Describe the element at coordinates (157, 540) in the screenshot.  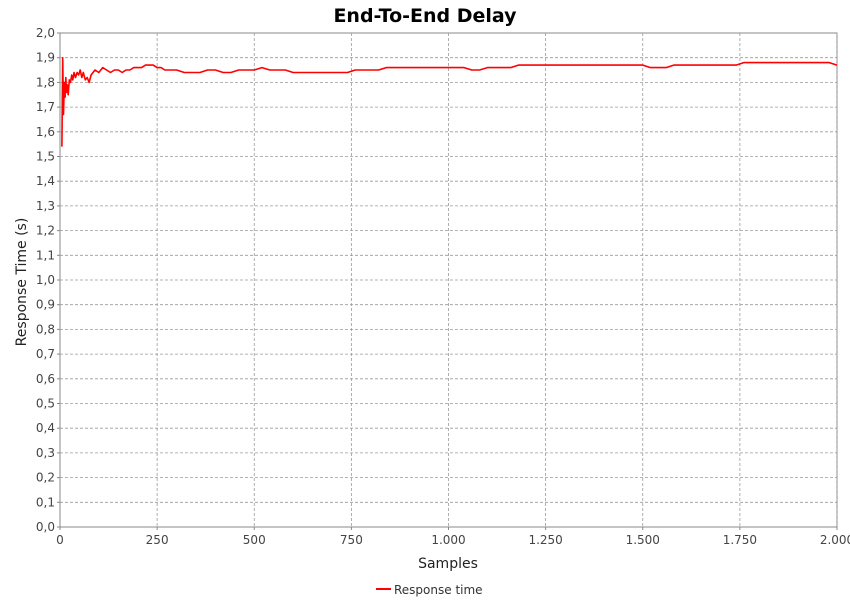
I see `x-tick-label: 250` at that location.